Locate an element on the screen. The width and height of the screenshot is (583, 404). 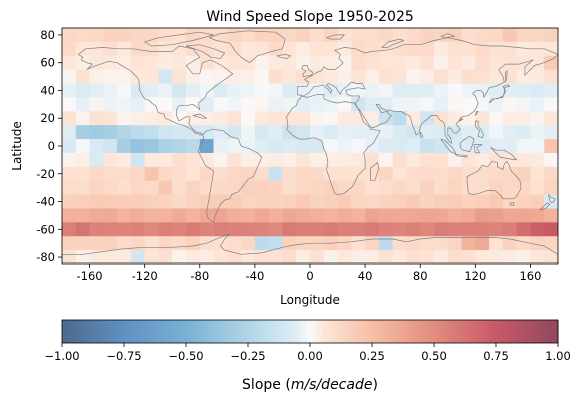
coastline-antarctica is located at coordinates (310, 248).